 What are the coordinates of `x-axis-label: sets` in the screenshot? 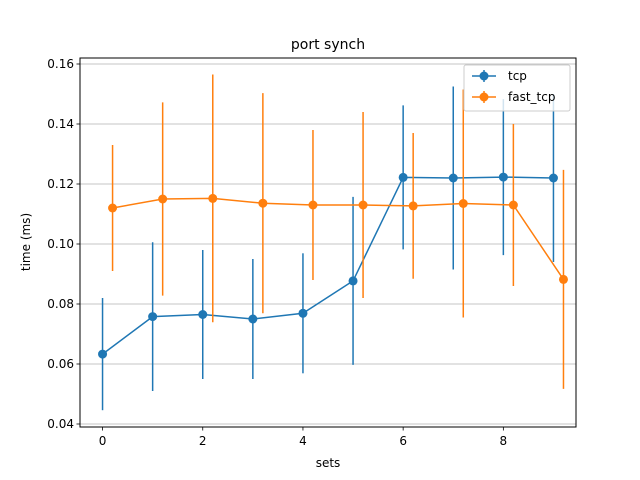 It's located at (328, 463).